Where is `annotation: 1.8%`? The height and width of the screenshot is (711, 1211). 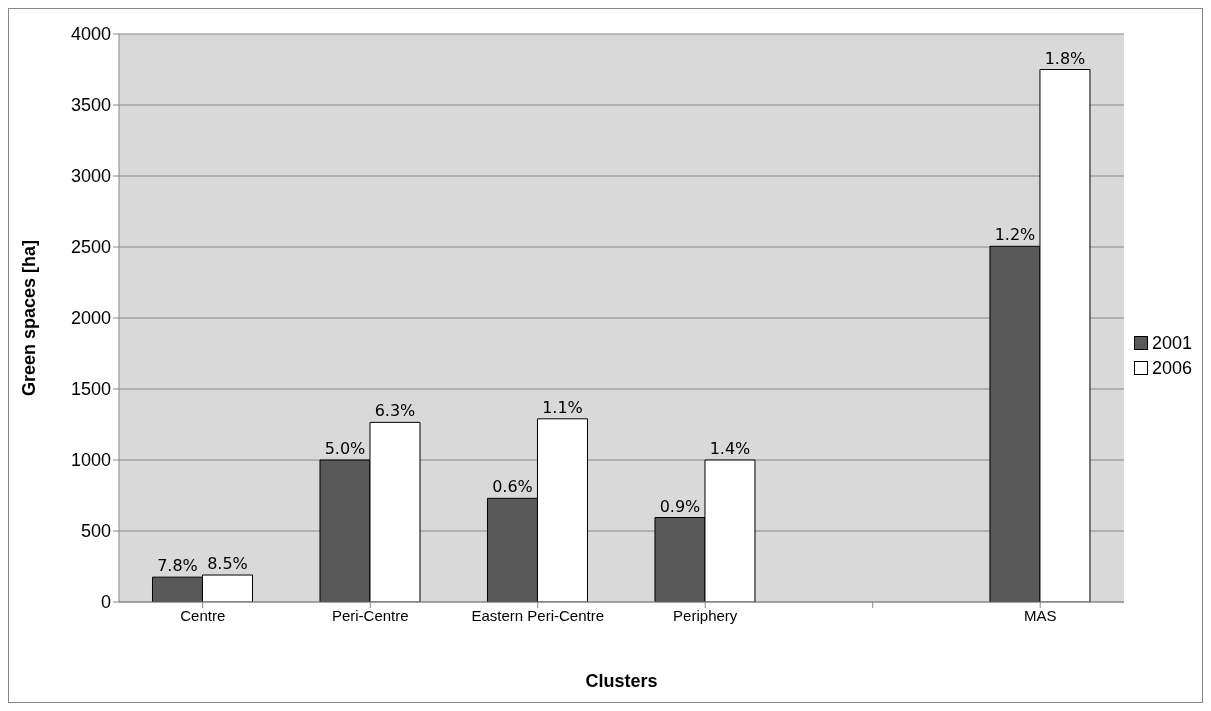
annotation: 1.8% is located at coordinates (1065, 58).